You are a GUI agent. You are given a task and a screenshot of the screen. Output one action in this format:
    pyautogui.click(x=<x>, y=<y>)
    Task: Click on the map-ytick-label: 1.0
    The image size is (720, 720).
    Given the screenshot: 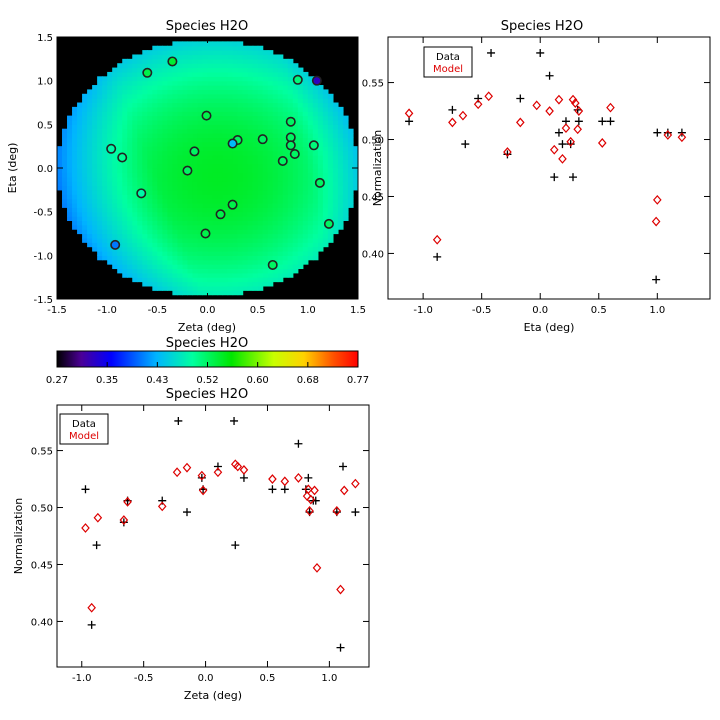 What is the action you would take?
    pyautogui.click(x=45, y=82)
    